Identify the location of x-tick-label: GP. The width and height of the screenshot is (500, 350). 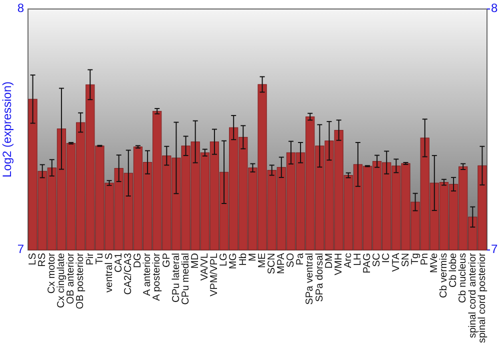
(166, 260).